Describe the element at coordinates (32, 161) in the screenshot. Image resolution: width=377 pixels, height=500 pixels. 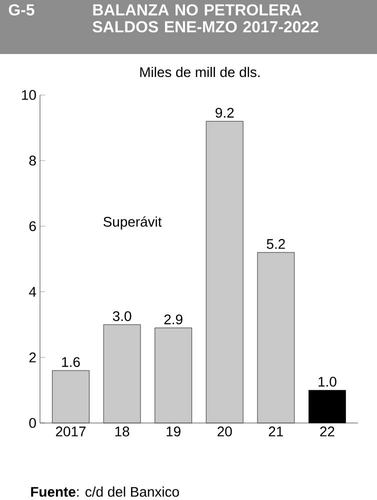
I see `y-tick-label: 8` at that location.